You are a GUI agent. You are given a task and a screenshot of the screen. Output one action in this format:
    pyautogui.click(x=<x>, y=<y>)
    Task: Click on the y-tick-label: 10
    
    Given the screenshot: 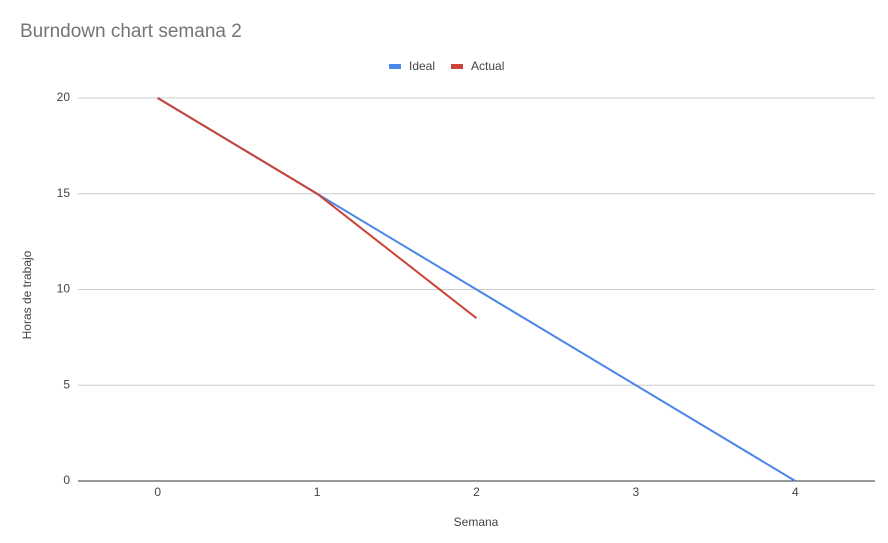 What is the action you would take?
    pyautogui.click(x=64, y=289)
    